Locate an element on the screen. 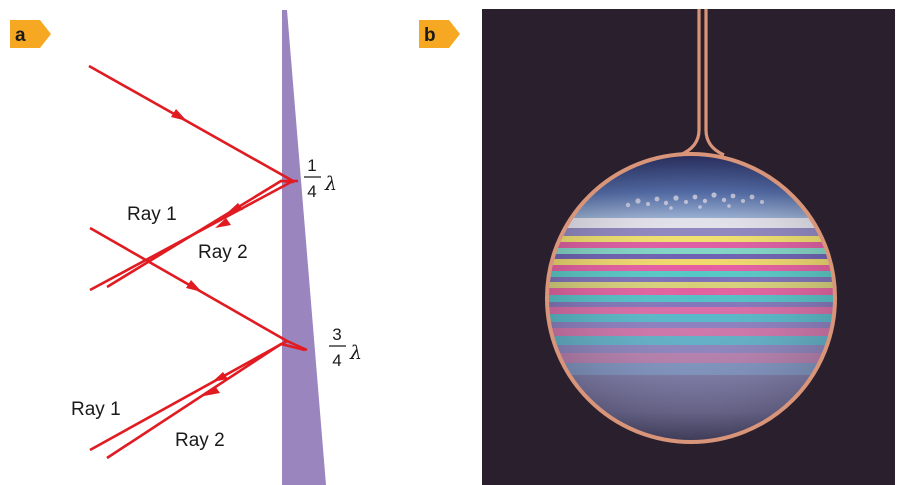 The width and height of the screenshot is (897, 485). panel-a-tab: a is located at coordinates (30, 34).